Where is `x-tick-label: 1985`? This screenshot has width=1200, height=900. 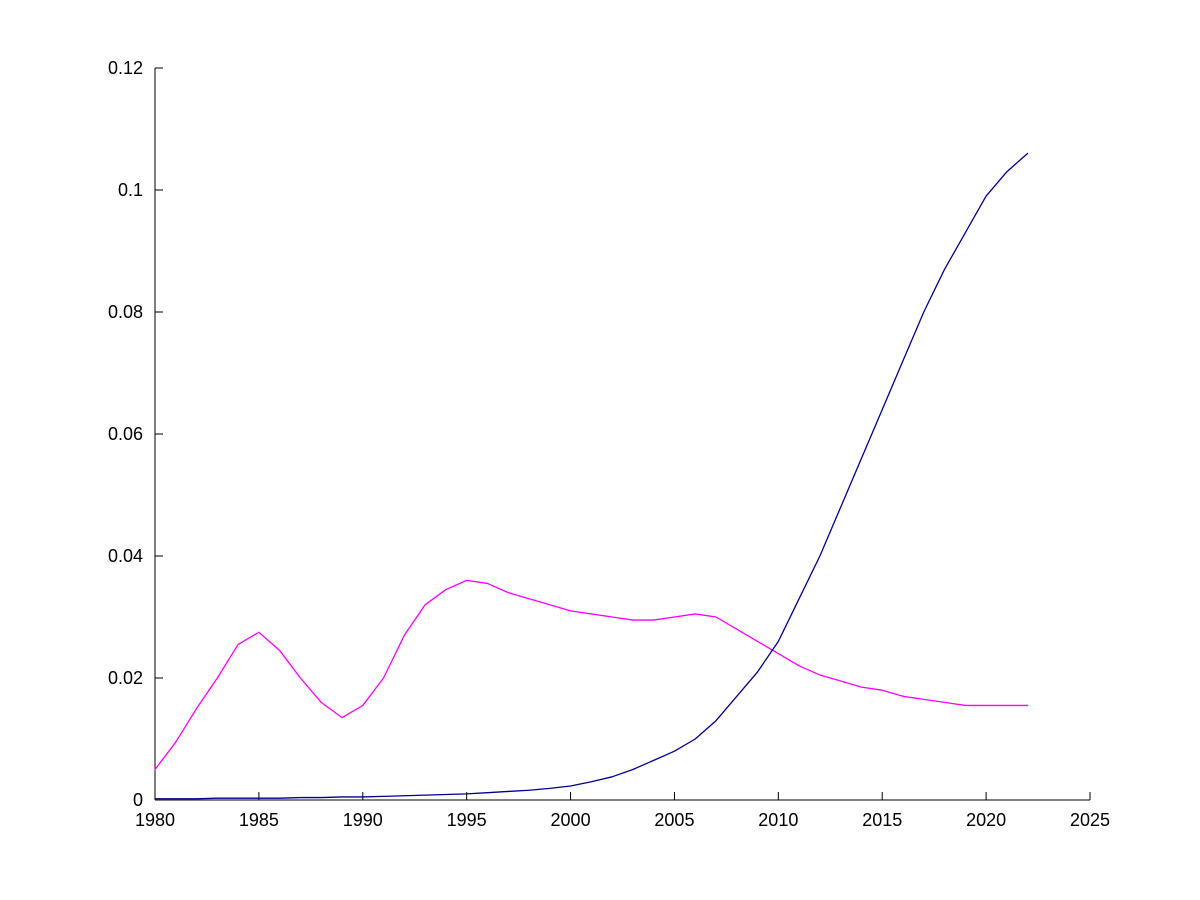 x-tick-label: 1985 is located at coordinates (259, 820).